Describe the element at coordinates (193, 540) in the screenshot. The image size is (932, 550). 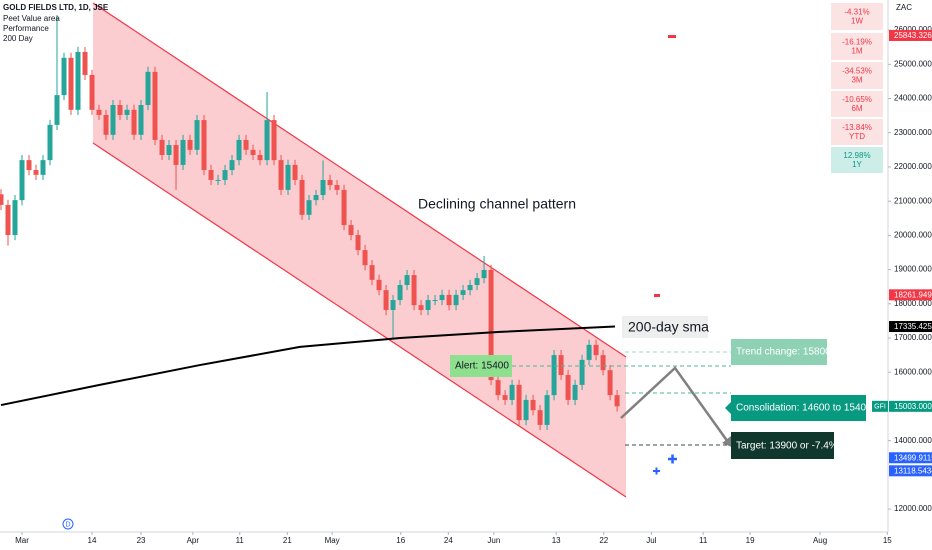
I see `x-tick-label: Apr` at that location.